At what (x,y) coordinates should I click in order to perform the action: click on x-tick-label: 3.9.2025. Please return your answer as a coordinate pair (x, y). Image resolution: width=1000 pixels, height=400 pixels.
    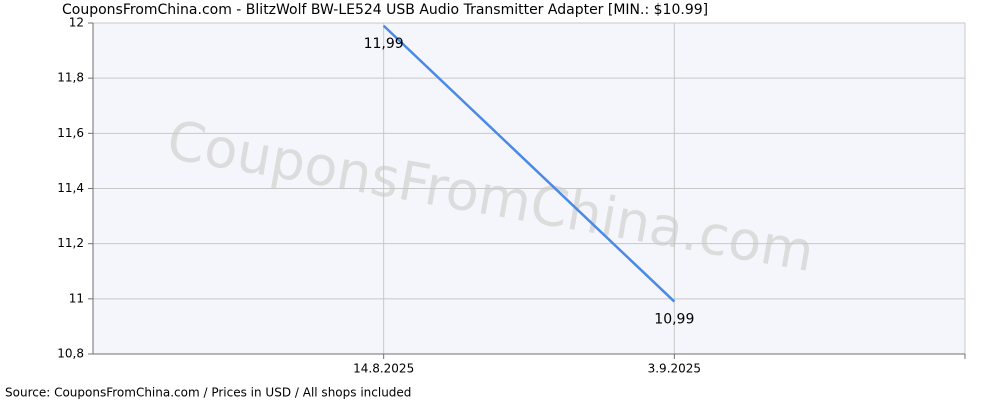
    Looking at the image, I should click on (674, 369).